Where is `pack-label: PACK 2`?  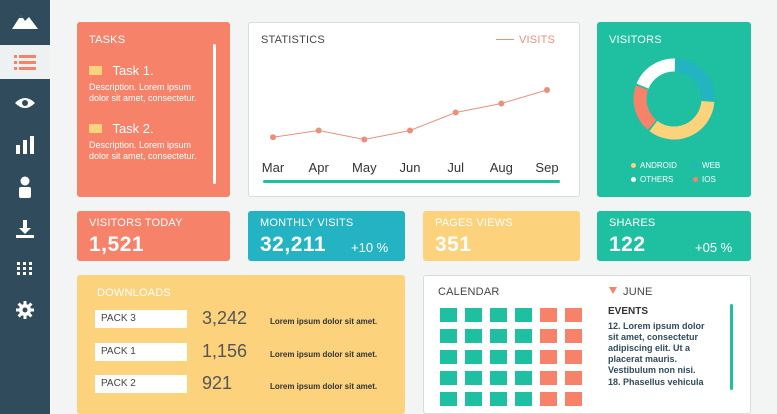
pack-label: PACK 2 is located at coordinates (141, 384).